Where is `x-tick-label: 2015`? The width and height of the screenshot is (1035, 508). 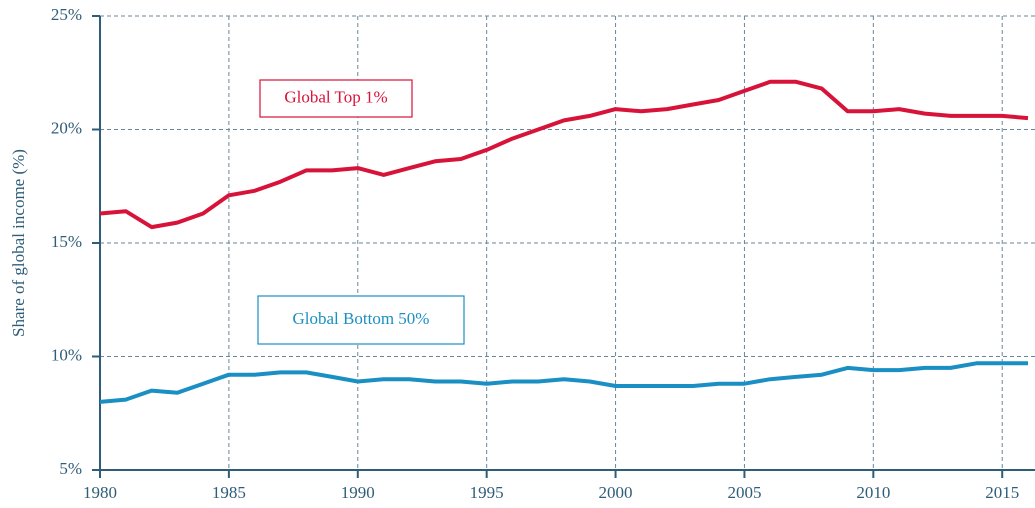 x-tick-label: 2015 is located at coordinates (1002, 492).